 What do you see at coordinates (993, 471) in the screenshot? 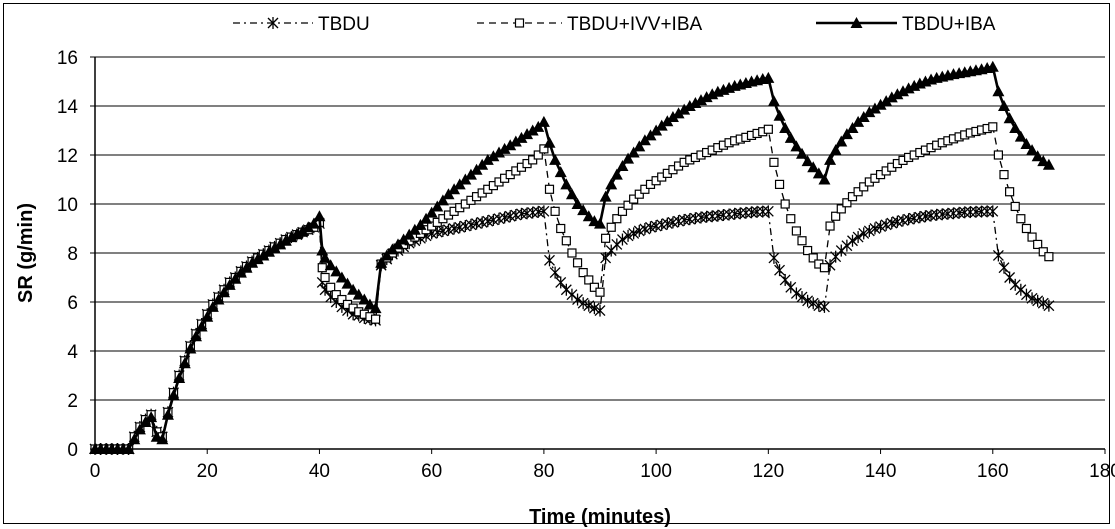
I see `x-tick-label: 160` at bounding box center [993, 471].